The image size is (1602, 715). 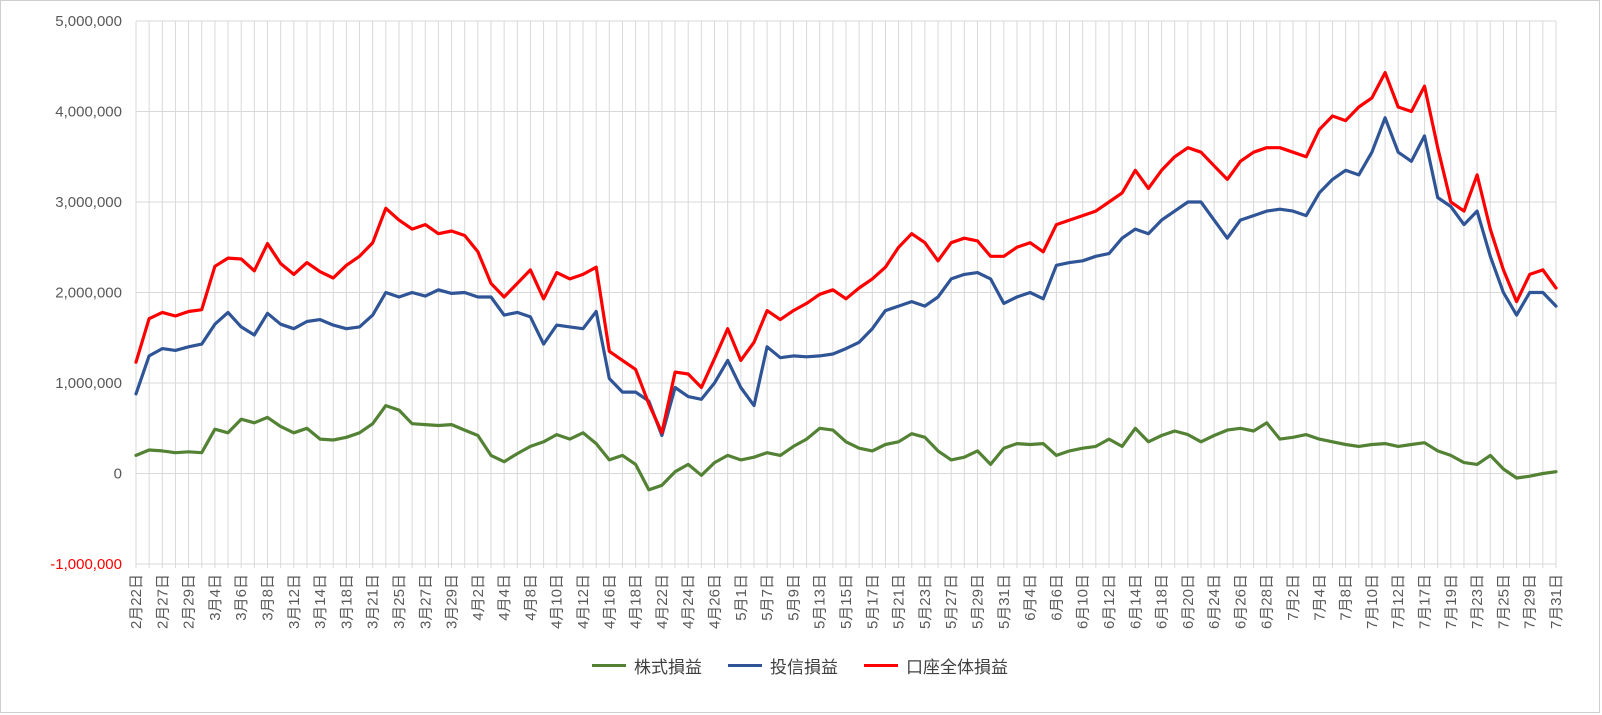 What do you see at coordinates (267, 597) in the screenshot?
I see `x-tick-label: 3月8日` at bounding box center [267, 597].